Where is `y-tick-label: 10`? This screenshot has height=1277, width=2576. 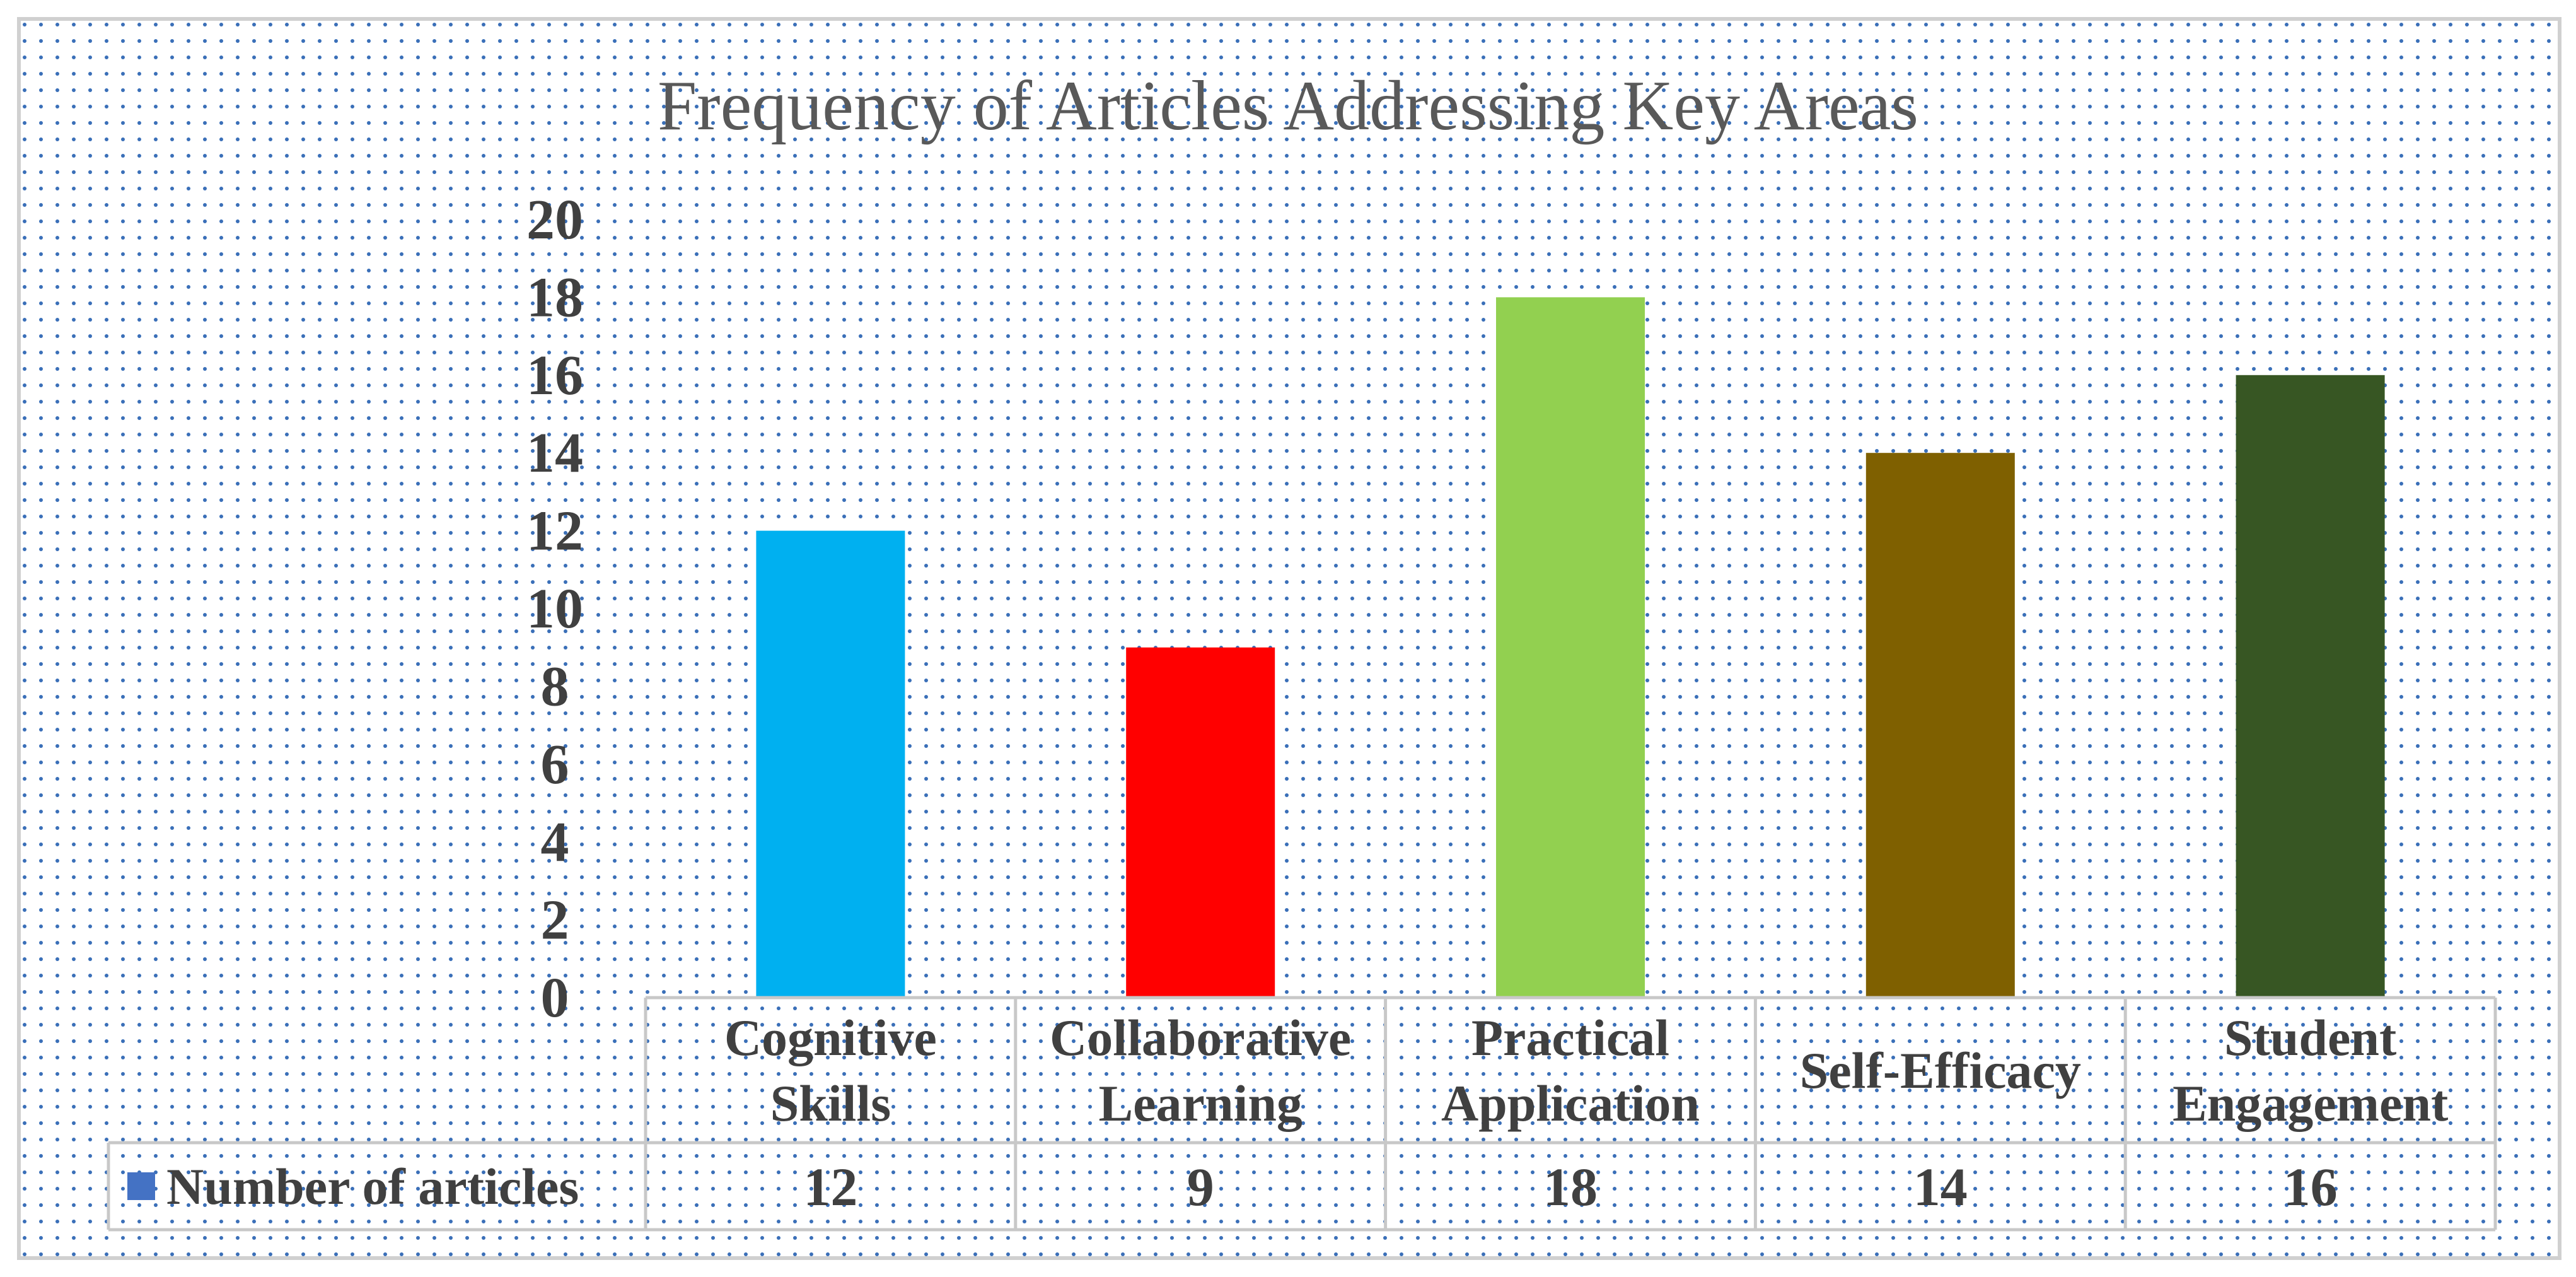 y-tick-label: 10 is located at coordinates (555, 609).